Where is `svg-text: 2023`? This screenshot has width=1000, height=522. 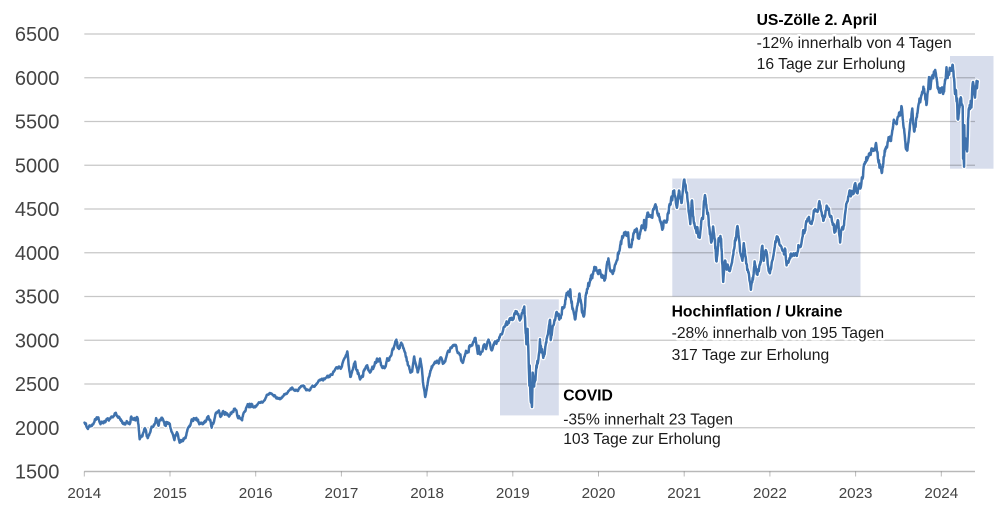
svg-text: 2023 is located at coordinates (856, 493).